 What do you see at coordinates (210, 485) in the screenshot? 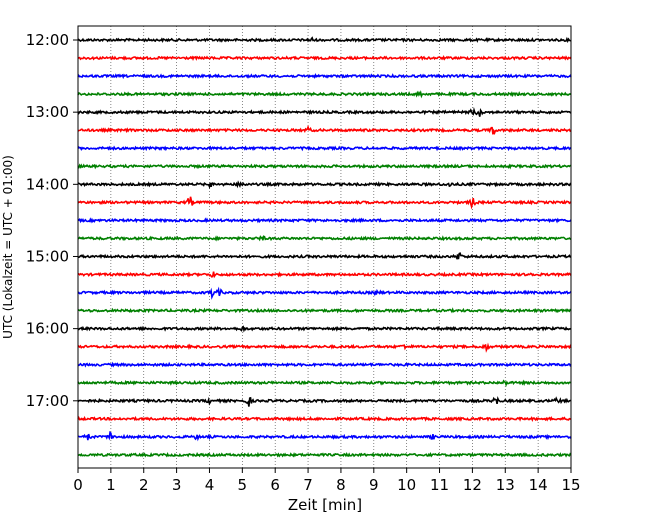
I see `x-tick-label: 4` at bounding box center [210, 485].